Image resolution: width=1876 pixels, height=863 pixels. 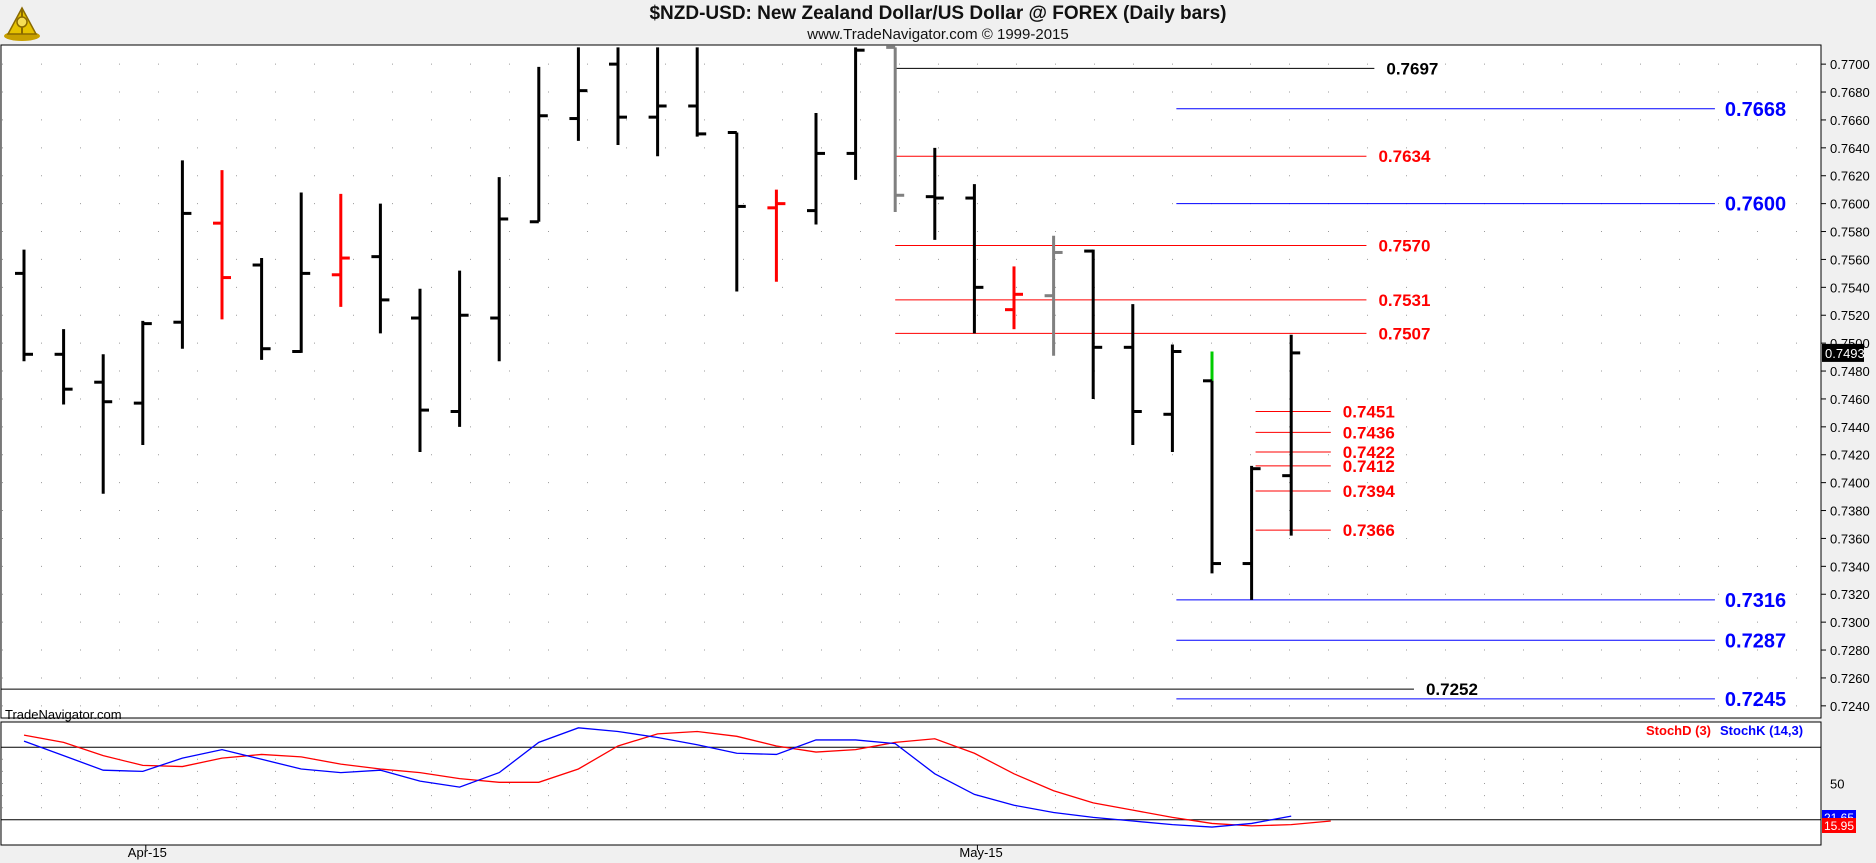 I want to click on price-axis-label: 0.7280, so click(x=1850, y=650).